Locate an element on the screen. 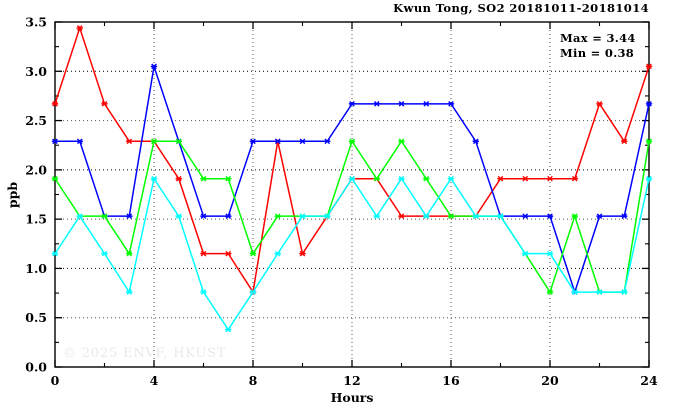  watermark-text: © 2025 ENVF, HKUST is located at coordinates (144, 353).